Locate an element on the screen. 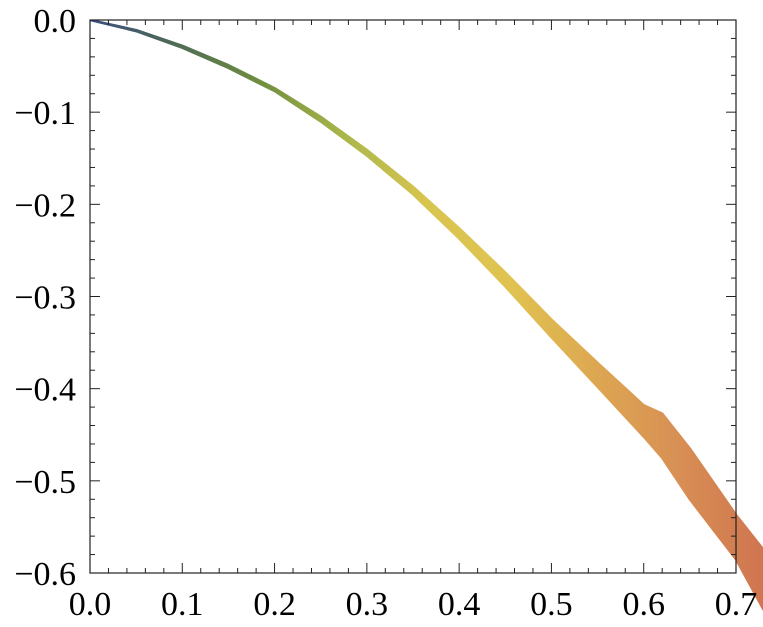 This screenshot has width=763, height=627. y-tick-label: −0.4 is located at coordinates (45, 390).